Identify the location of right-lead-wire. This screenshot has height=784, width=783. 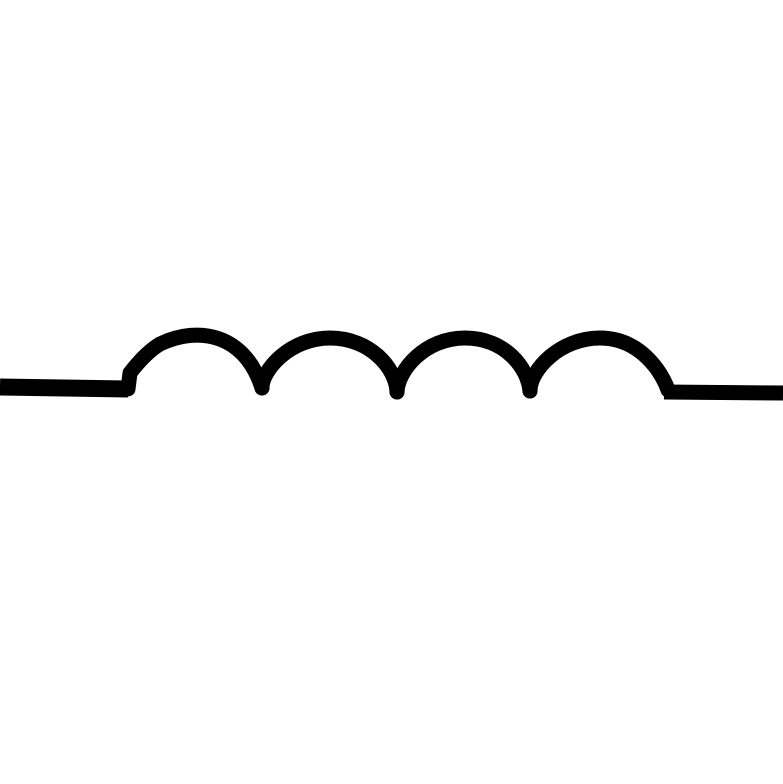
(723, 392).